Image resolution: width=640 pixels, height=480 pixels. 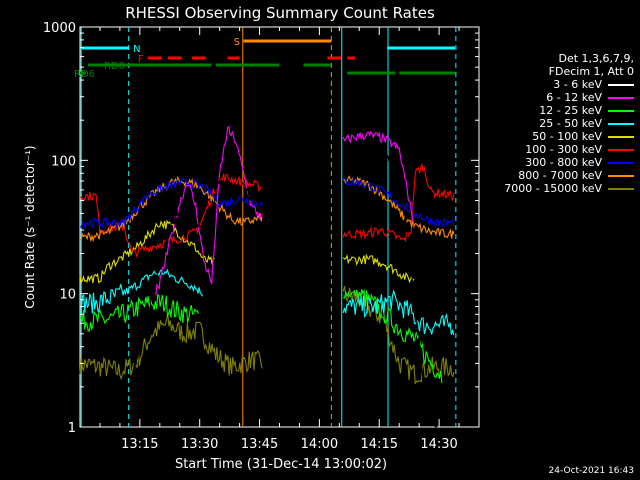 What do you see at coordinates (63, 161) in the screenshot?
I see `y-tick-label: 100` at bounding box center [63, 161].